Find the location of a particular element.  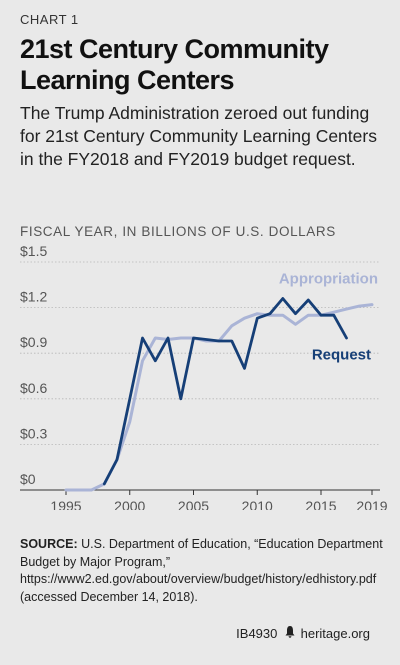

x-tick-label: 2010 is located at coordinates (257, 504).